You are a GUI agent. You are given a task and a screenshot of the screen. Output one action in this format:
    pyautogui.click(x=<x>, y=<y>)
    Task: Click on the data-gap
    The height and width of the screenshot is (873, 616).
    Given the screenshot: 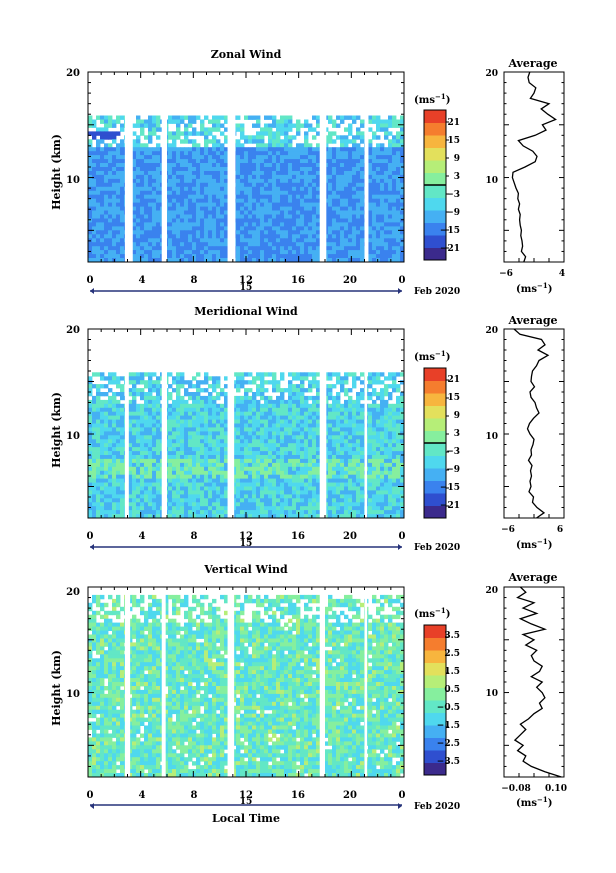 What is the action you would take?
    pyautogui.click(x=164, y=167)
    